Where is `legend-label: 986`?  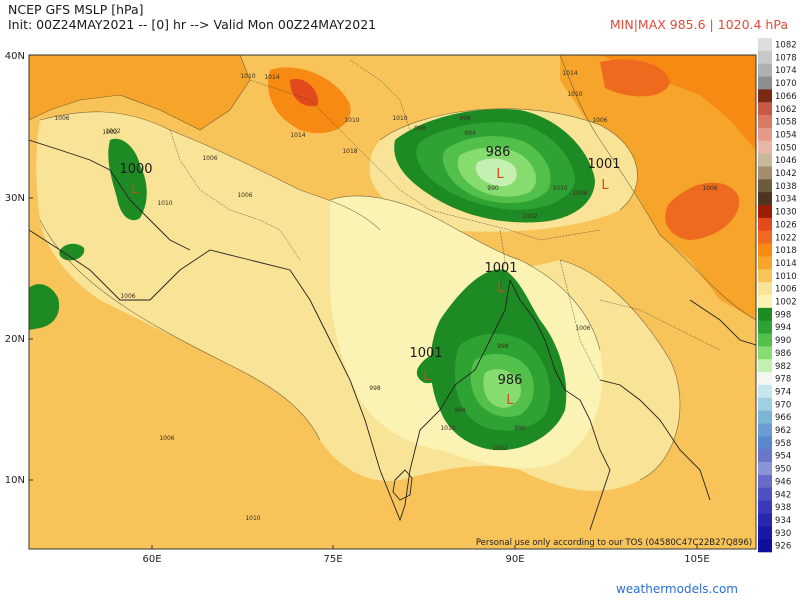 legend-label: 986 is located at coordinates (783, 354).